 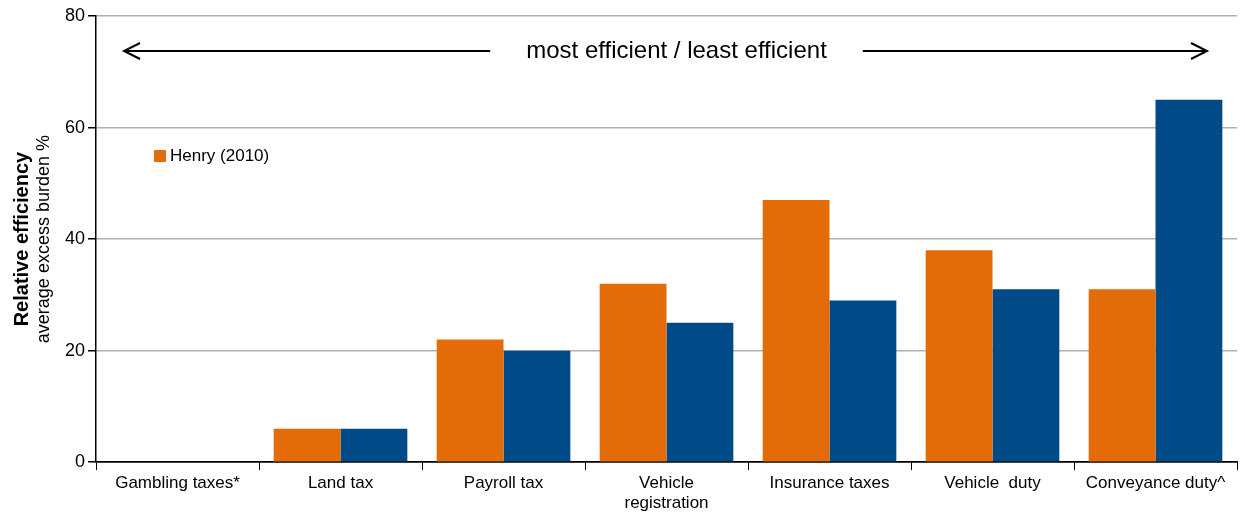 I want to click on x-tick-label: Gambling taxes*, so click(x=178, y=483).